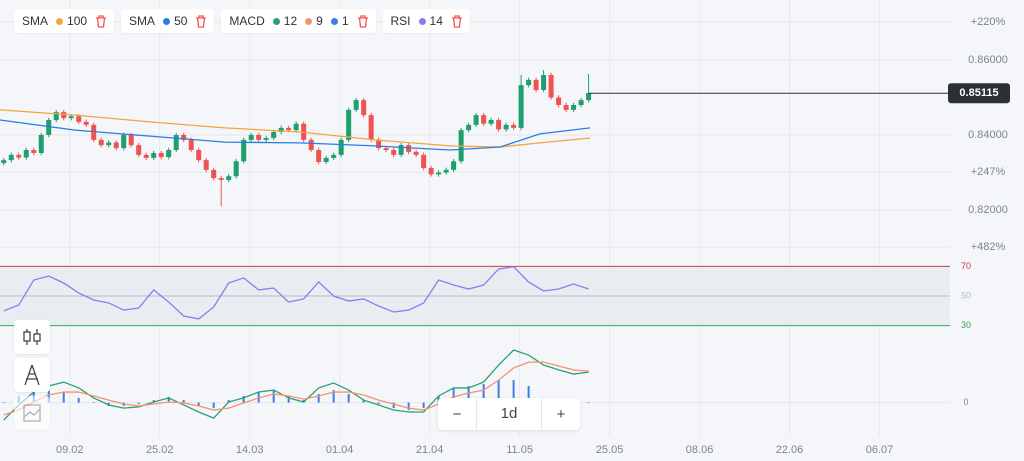  I want to click on indicators-icon, so click(32, 413).